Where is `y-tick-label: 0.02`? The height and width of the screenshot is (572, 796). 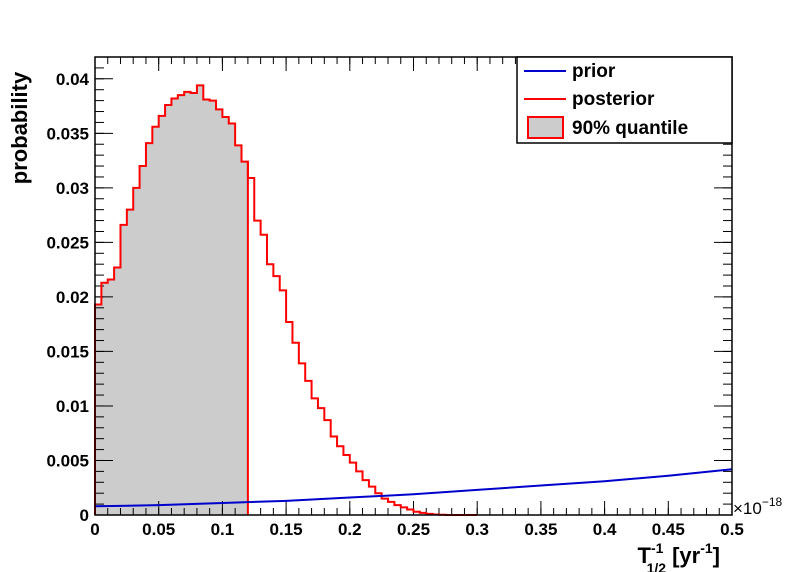
y-tick-label: 0.02 is located at coordinates (72, 297).